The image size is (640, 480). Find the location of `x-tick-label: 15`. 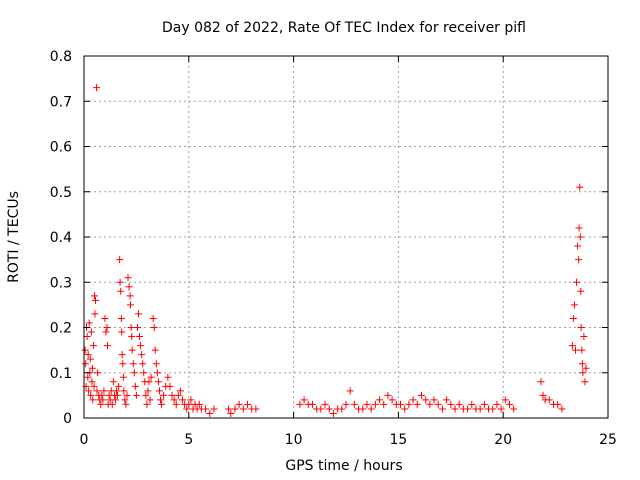

x-tick-label: 15 is located at coordinates (398, 440).